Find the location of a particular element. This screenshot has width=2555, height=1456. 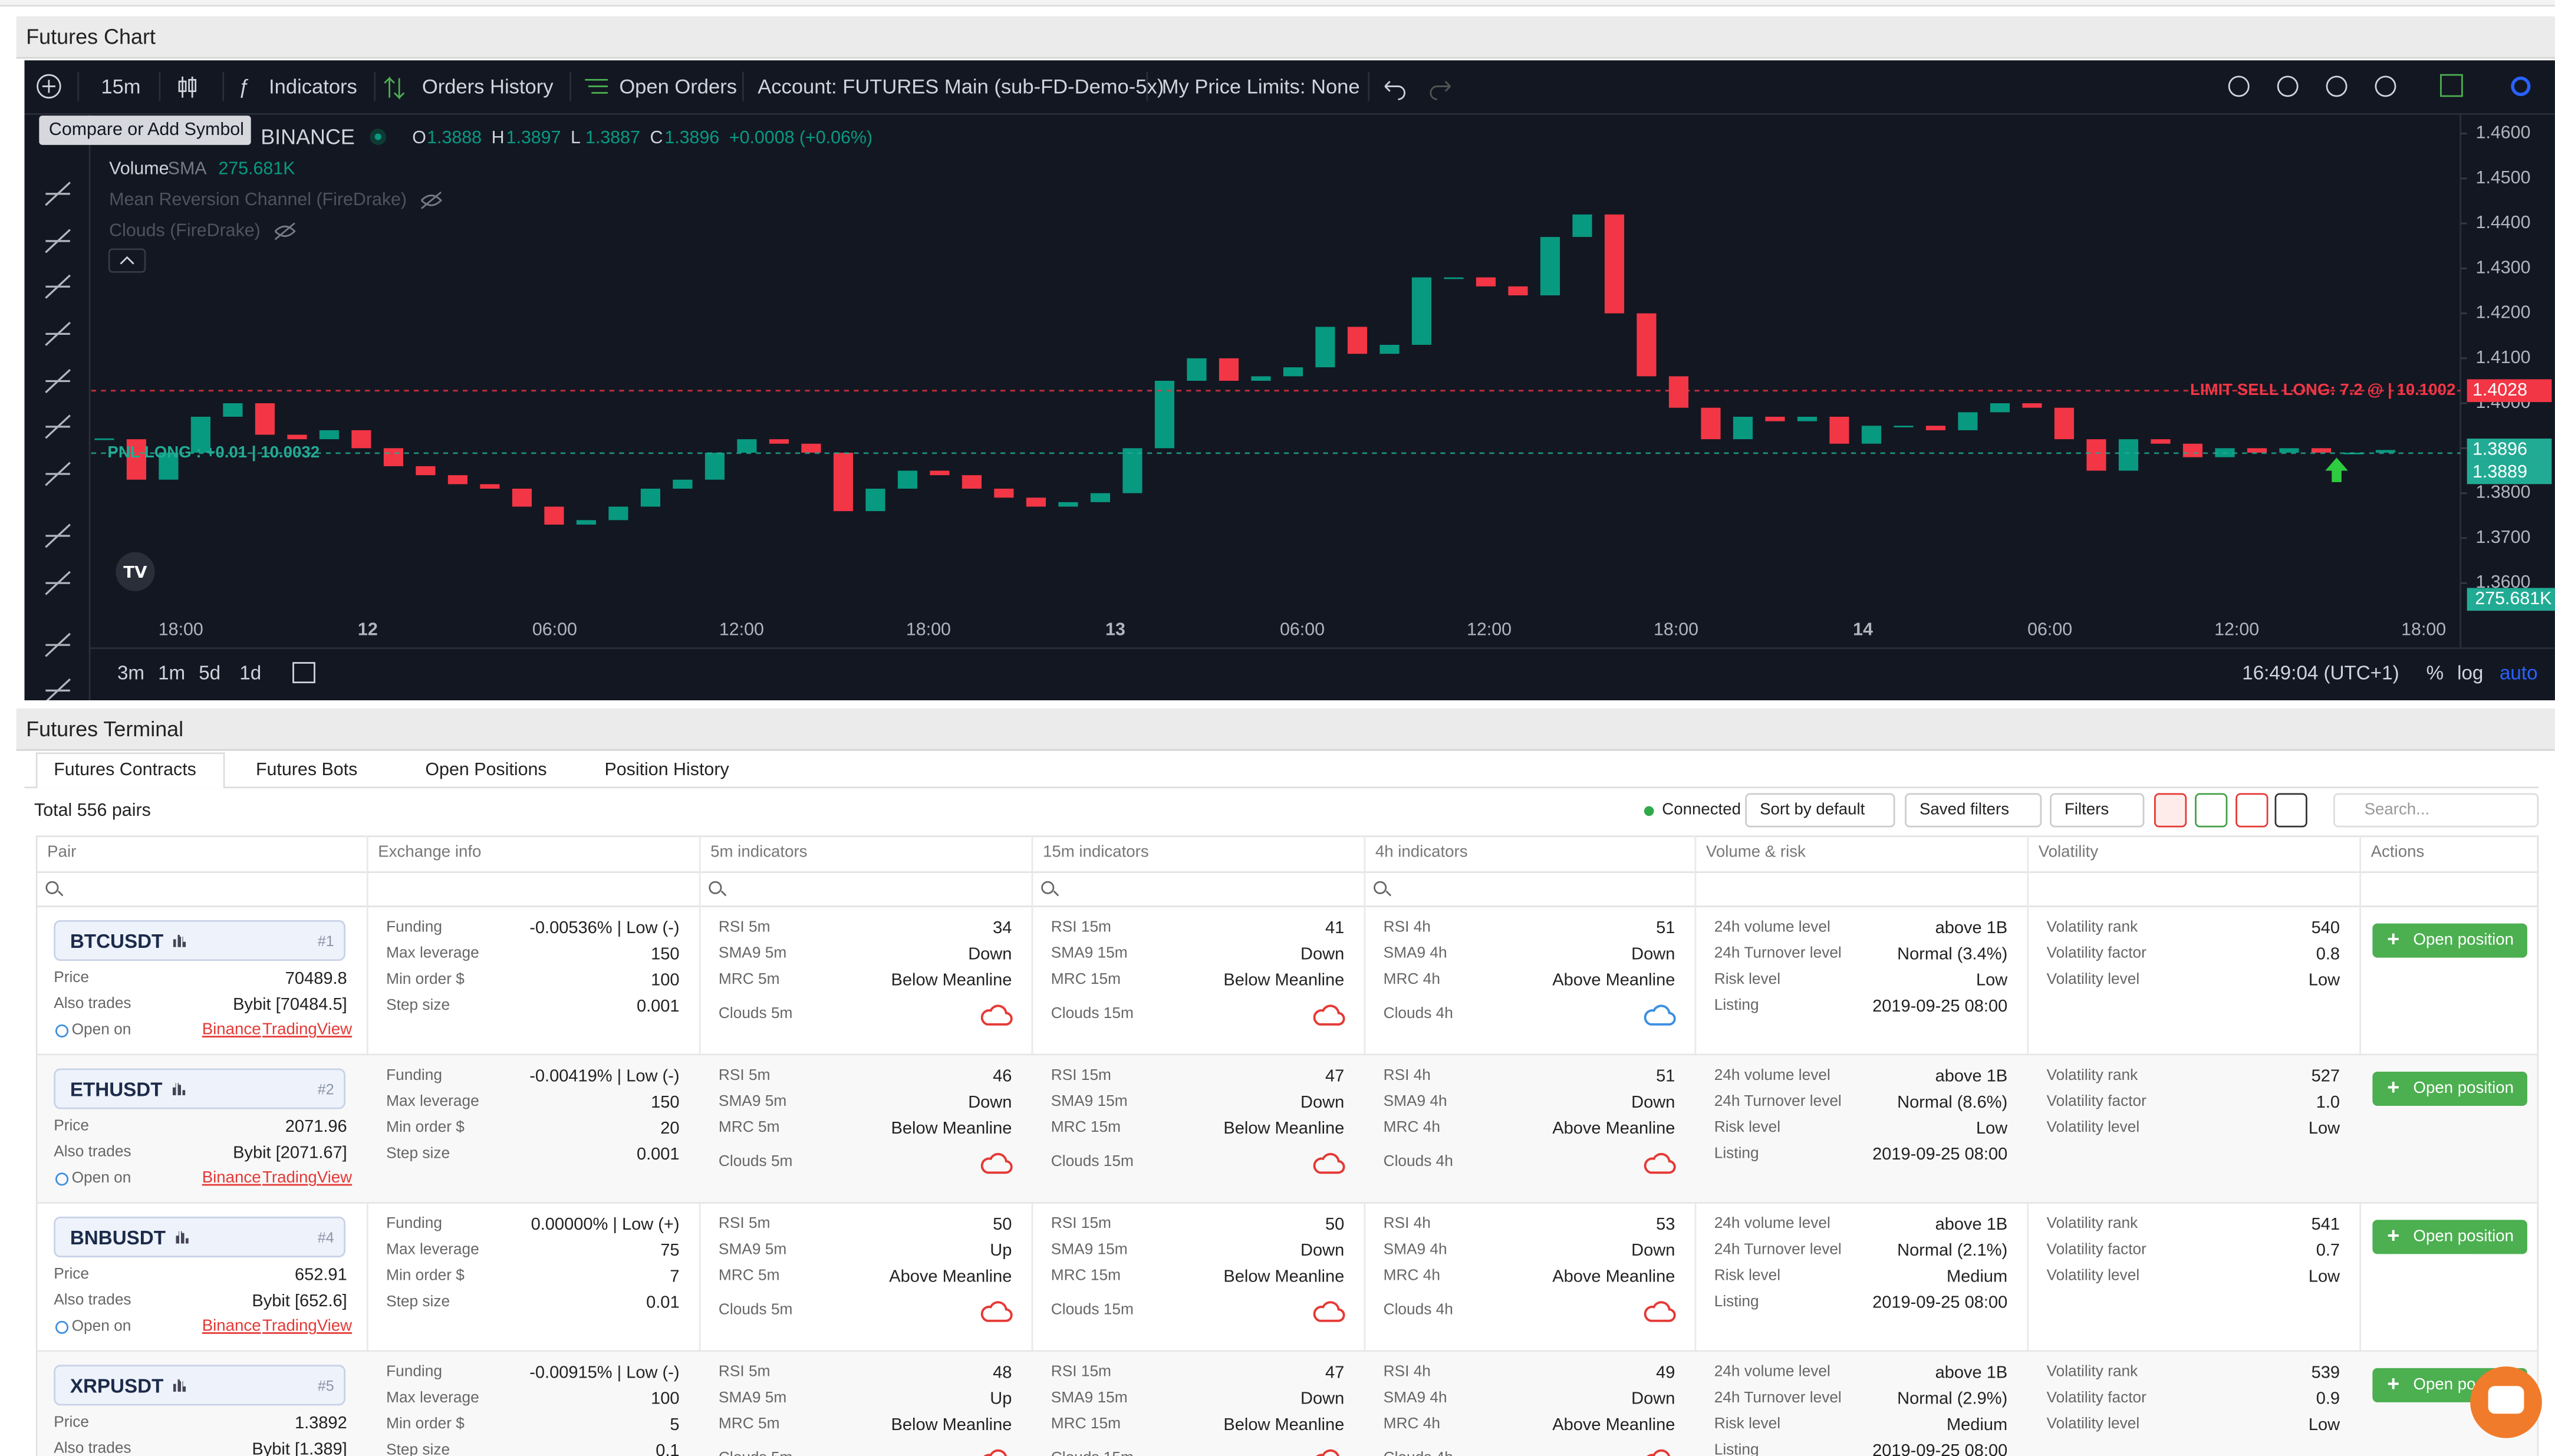

field-label: MRC 5m is located at coordinates (749, 1276).